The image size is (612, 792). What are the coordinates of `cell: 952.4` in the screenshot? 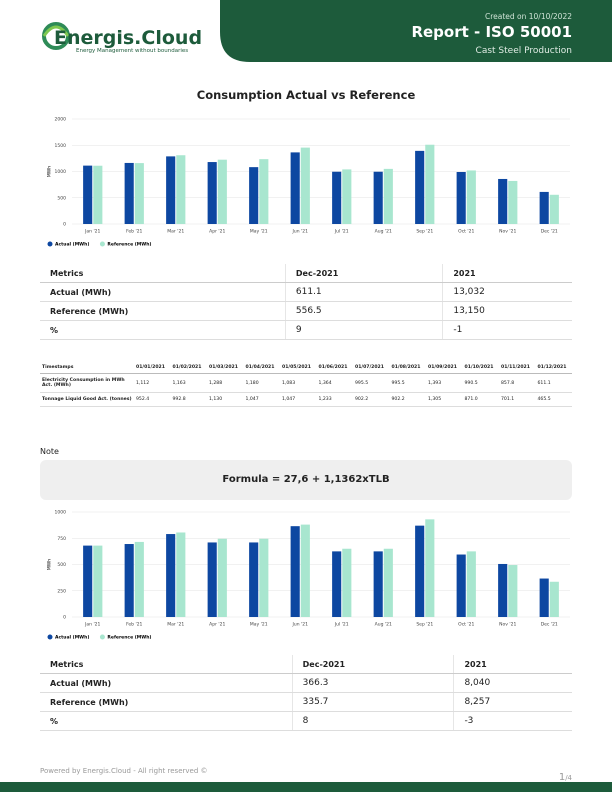 It's located at (152, 399).